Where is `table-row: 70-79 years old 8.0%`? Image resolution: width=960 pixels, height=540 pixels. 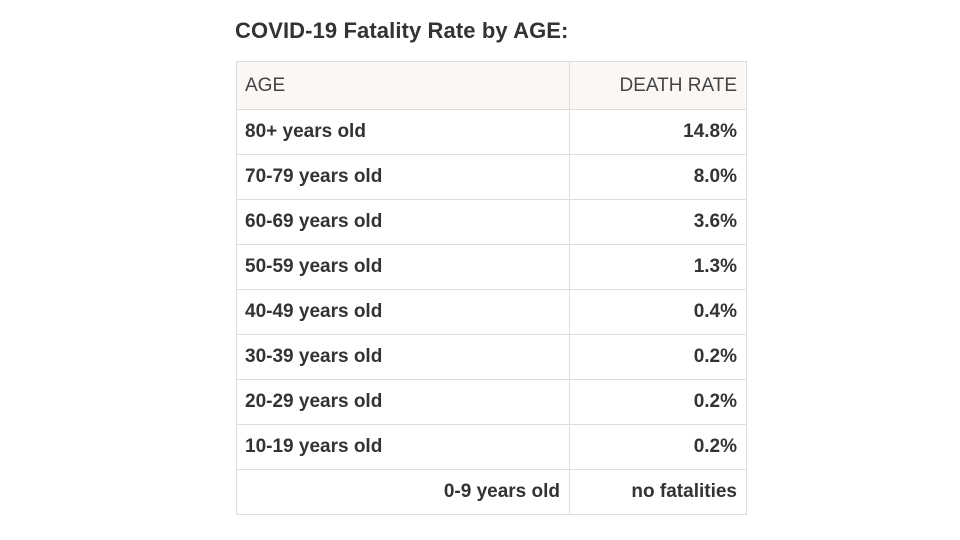 table-row: 70-79 years old 8.0% is located at coordinates (491, 177).